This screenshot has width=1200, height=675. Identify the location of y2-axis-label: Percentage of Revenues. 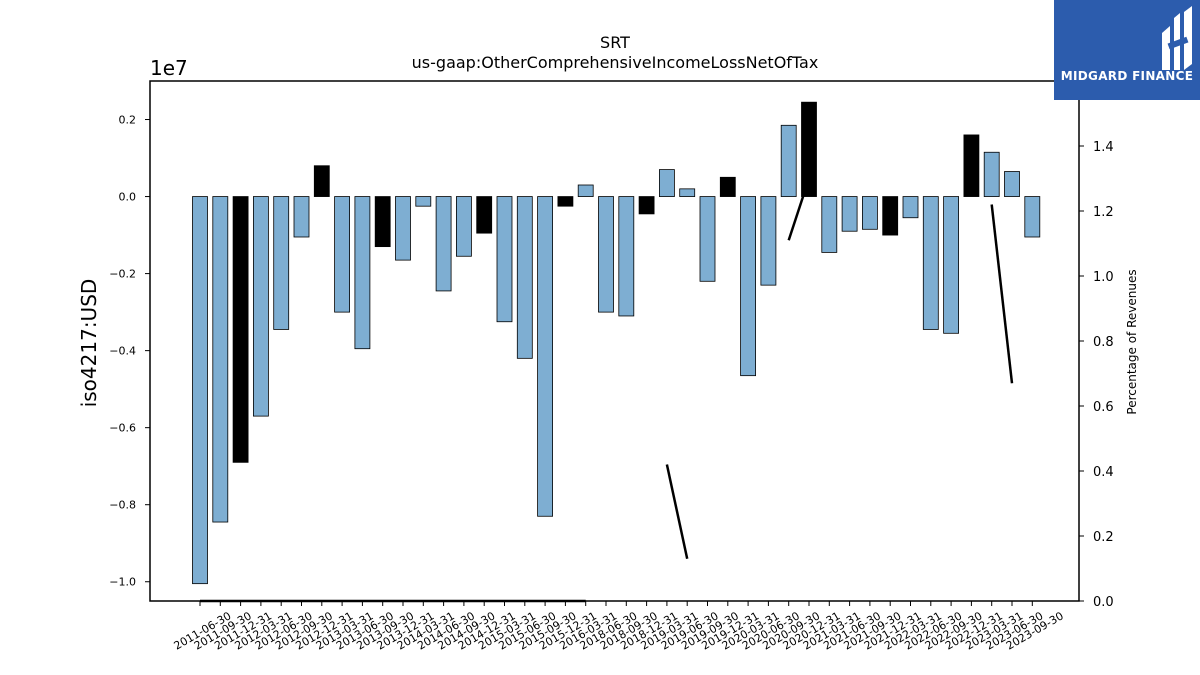
(1132, 341).